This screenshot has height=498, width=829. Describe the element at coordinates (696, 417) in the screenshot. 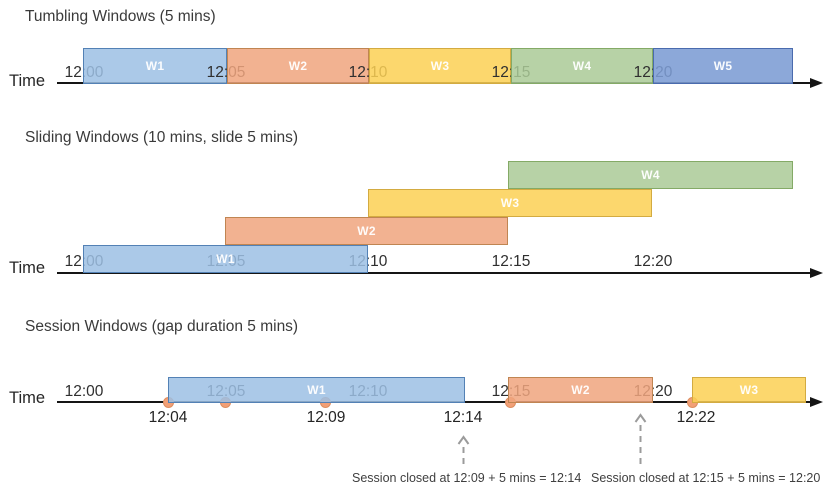

I see `event-time-label: 12:22` at that location.